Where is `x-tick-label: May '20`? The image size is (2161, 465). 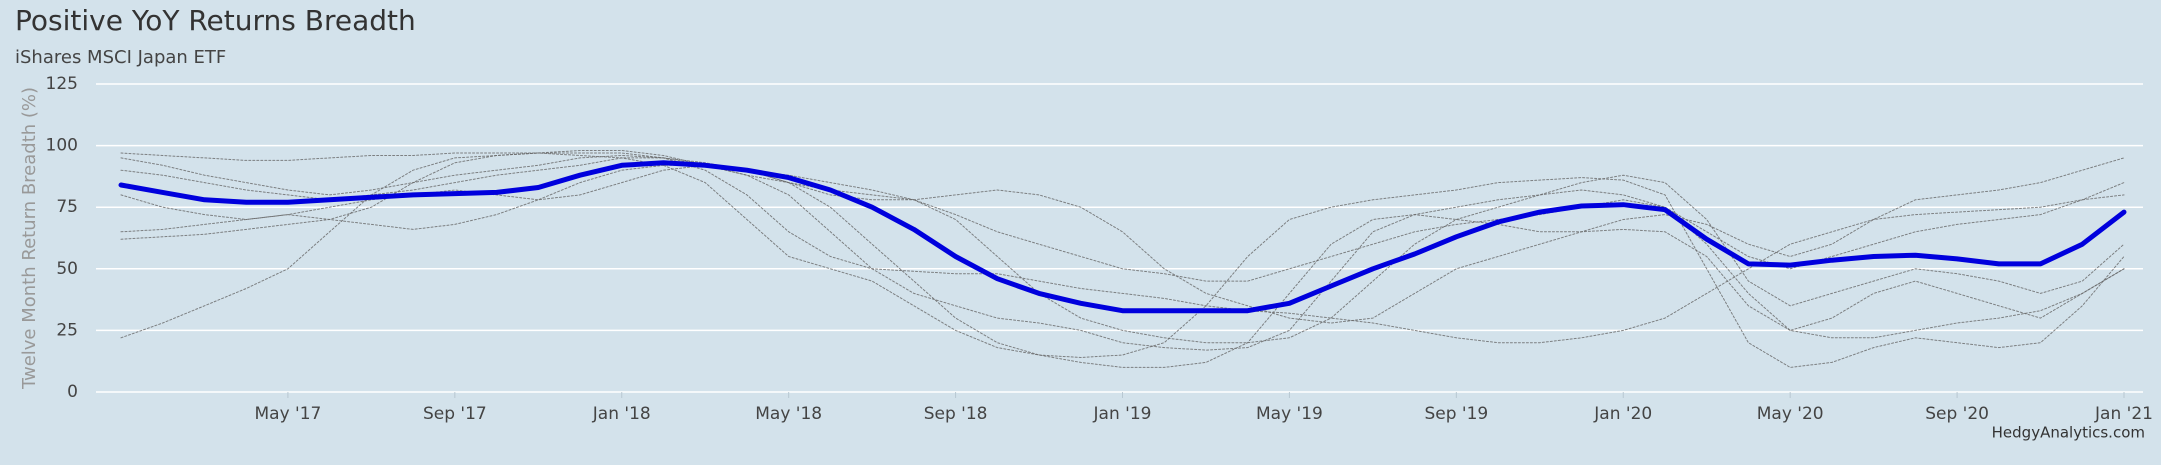
x-tick-label: May '20 is located at coordinates (1790, 414).